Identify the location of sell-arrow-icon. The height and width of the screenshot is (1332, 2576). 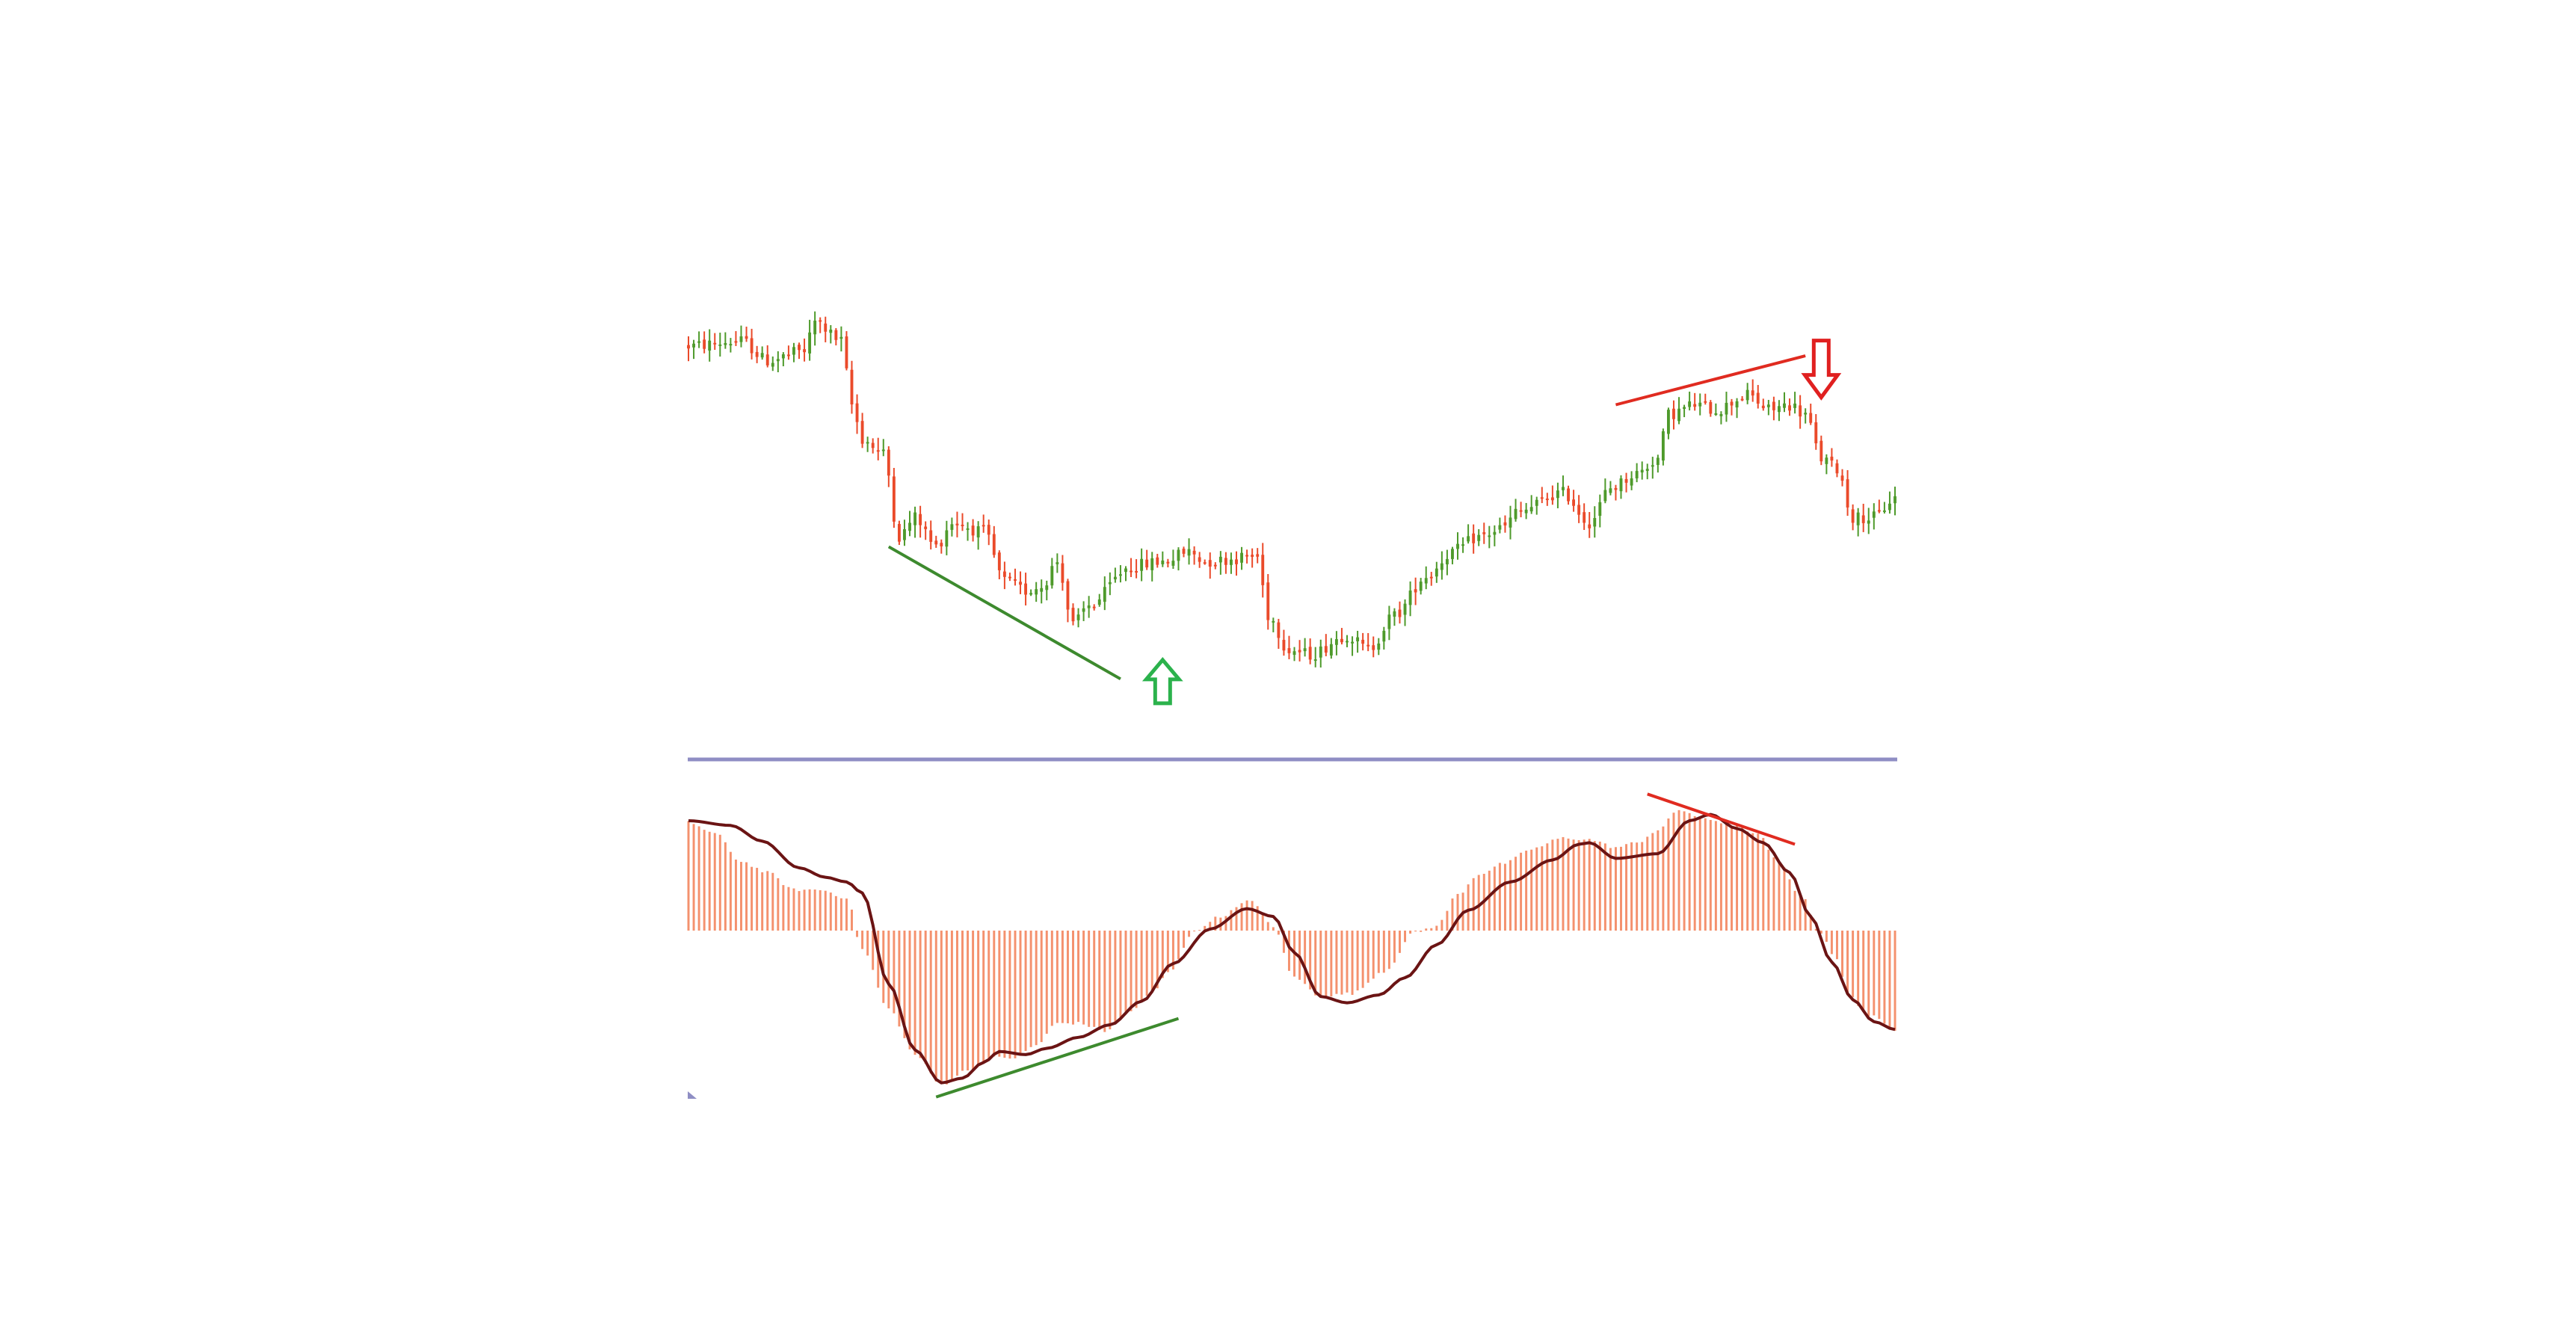
(1821, 370).